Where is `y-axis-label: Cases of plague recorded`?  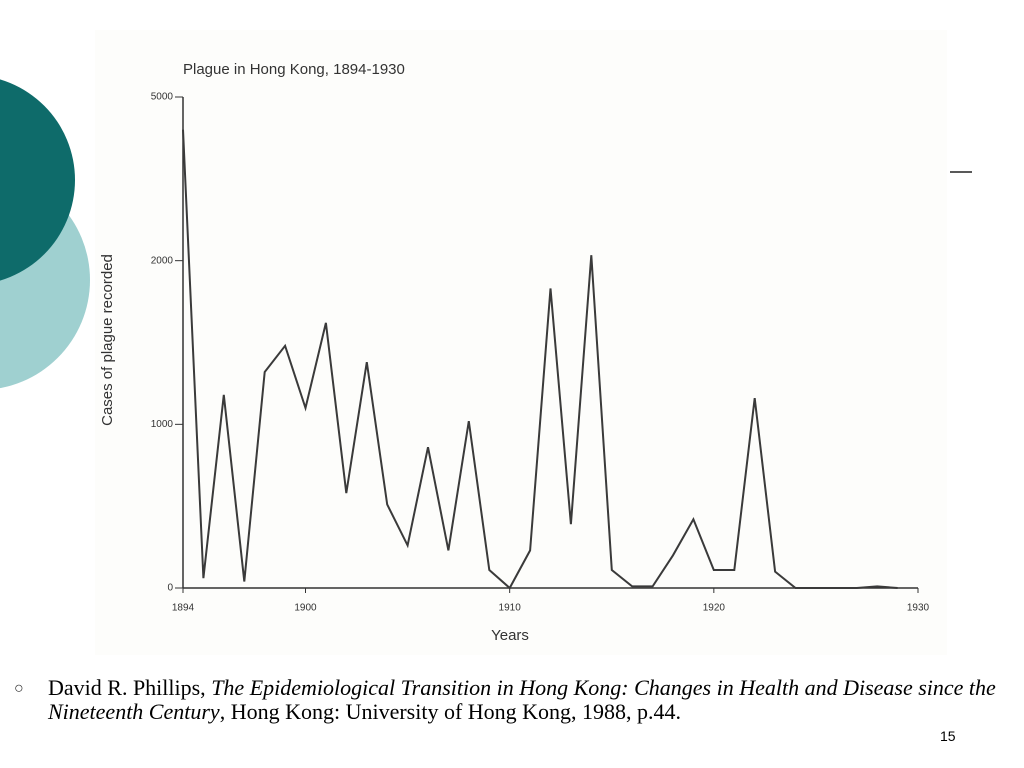
y-axis-label: Cases of plague recorded is located at coordinates (107, 340).